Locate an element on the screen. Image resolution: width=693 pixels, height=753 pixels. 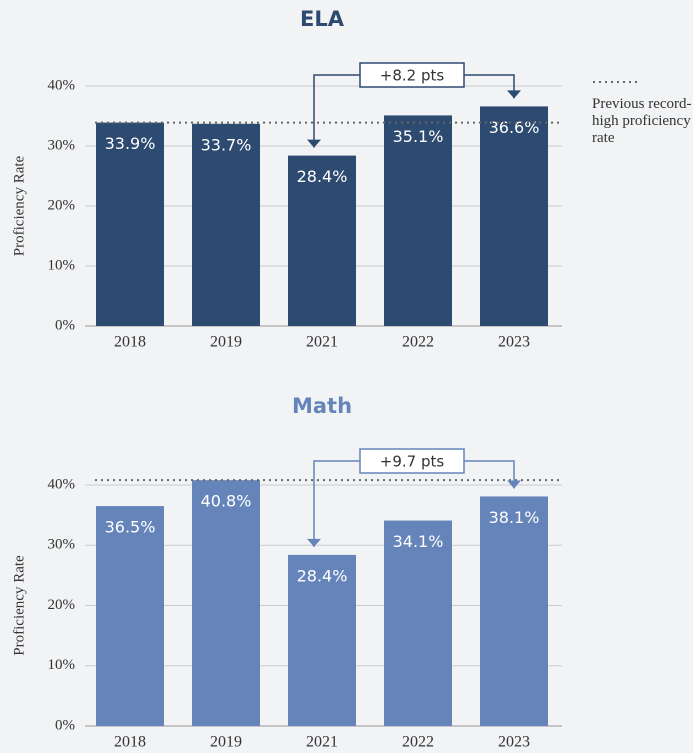
annotation-text: +8.2 pts is located at coordinates (412, 76).